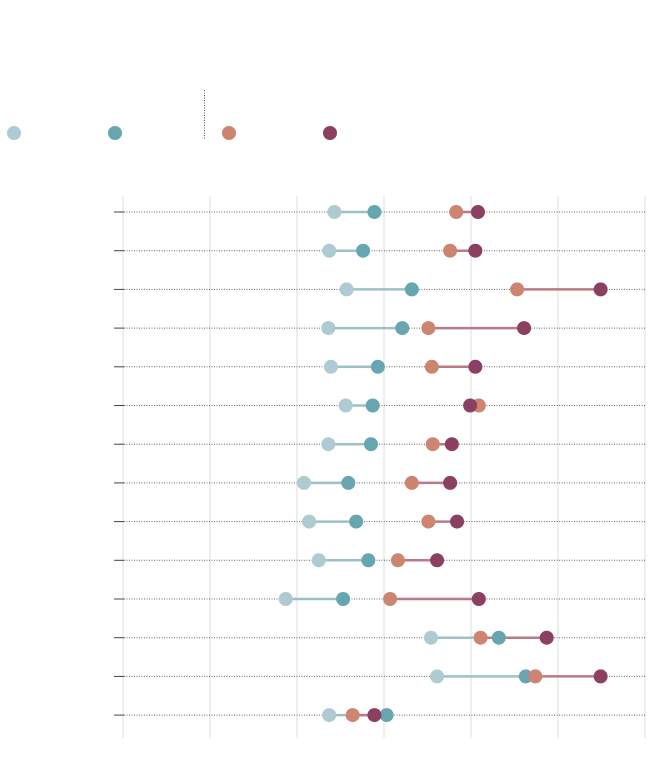 The width and height of the screenshot is (670, 784). What do you see at coordinates (115, 133) in the screenshot?
I see `legend-marker-series-b` at bounding box center [115, 133].